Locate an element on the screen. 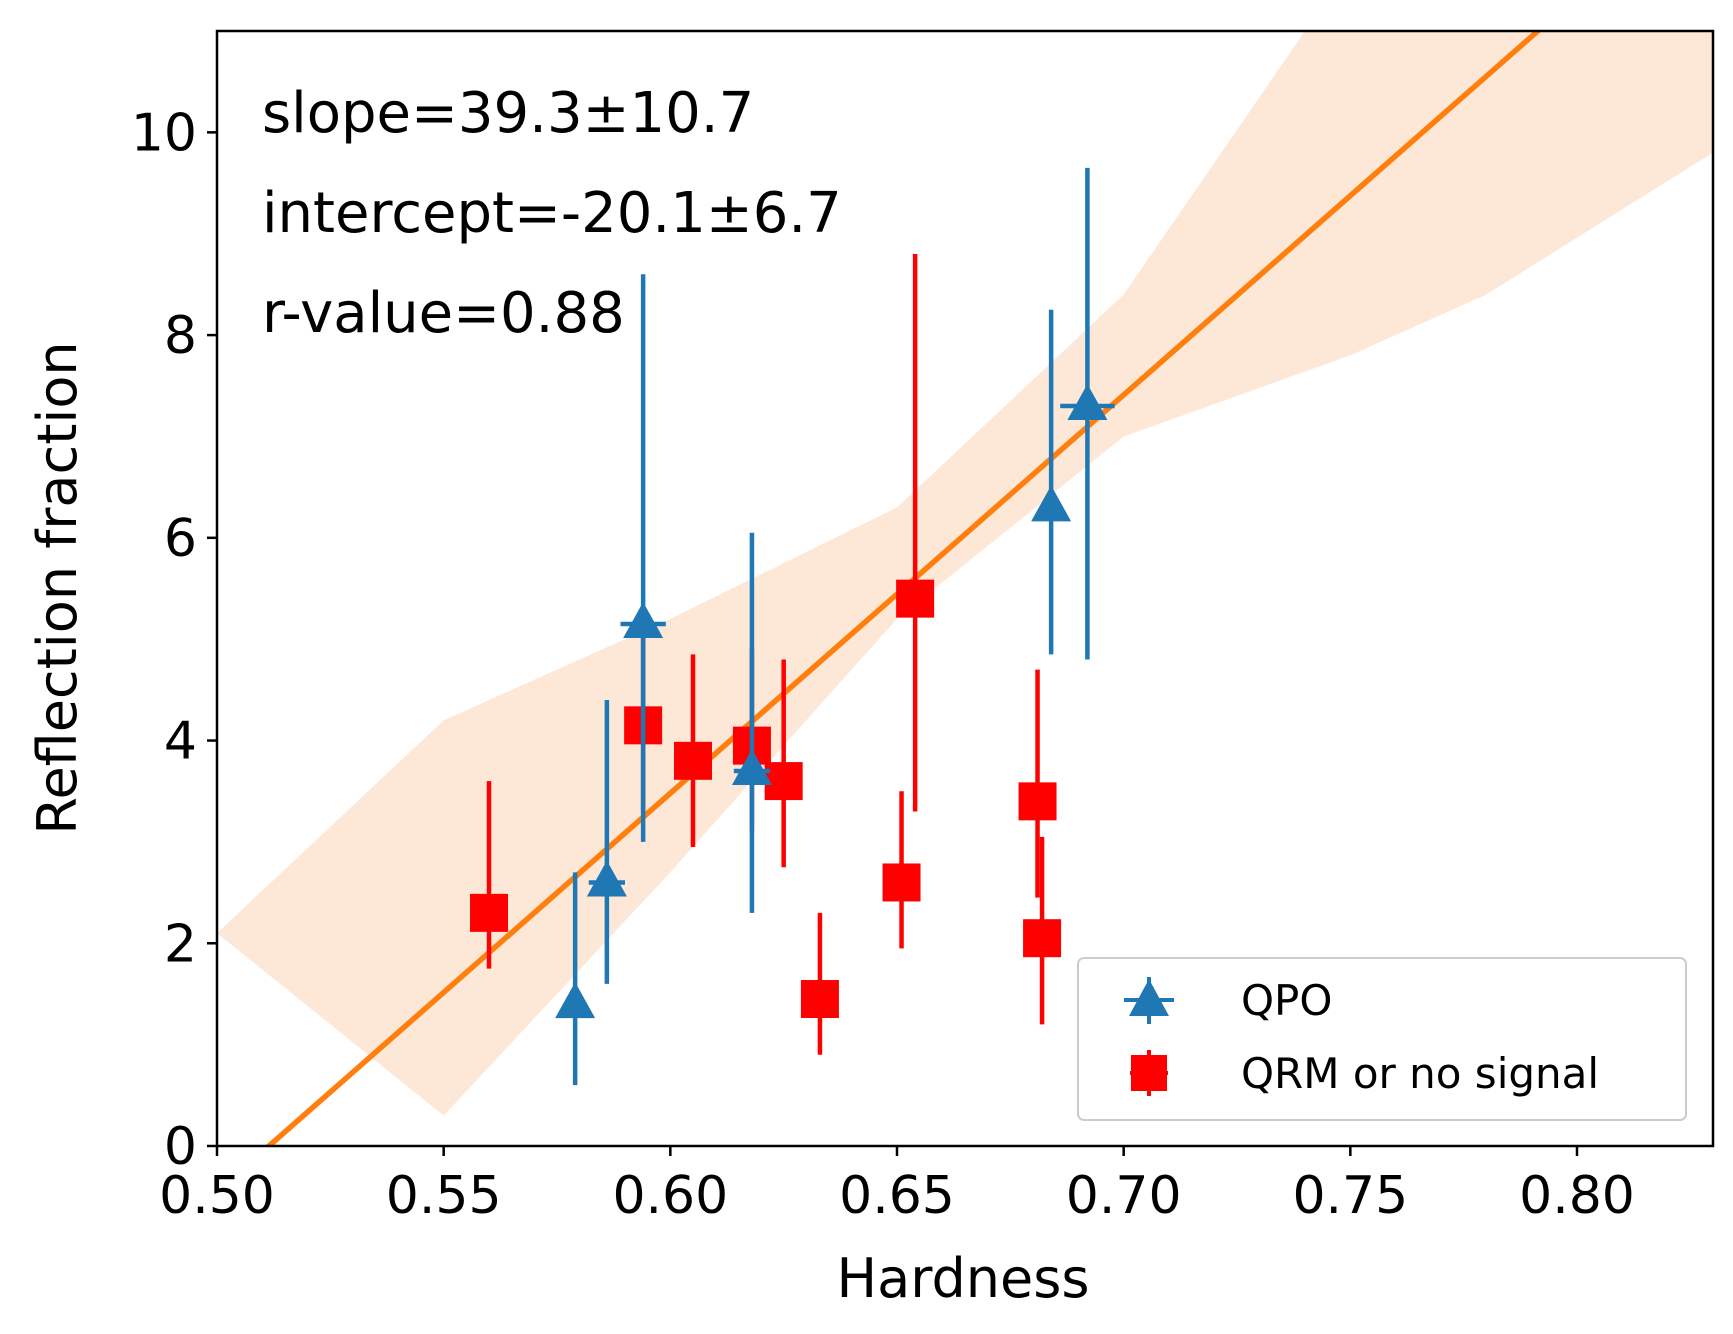 The width and height of the screenshot is (1733, 1334). legend: QPO QRM or no signal is located at coordinates (1382, 1039).